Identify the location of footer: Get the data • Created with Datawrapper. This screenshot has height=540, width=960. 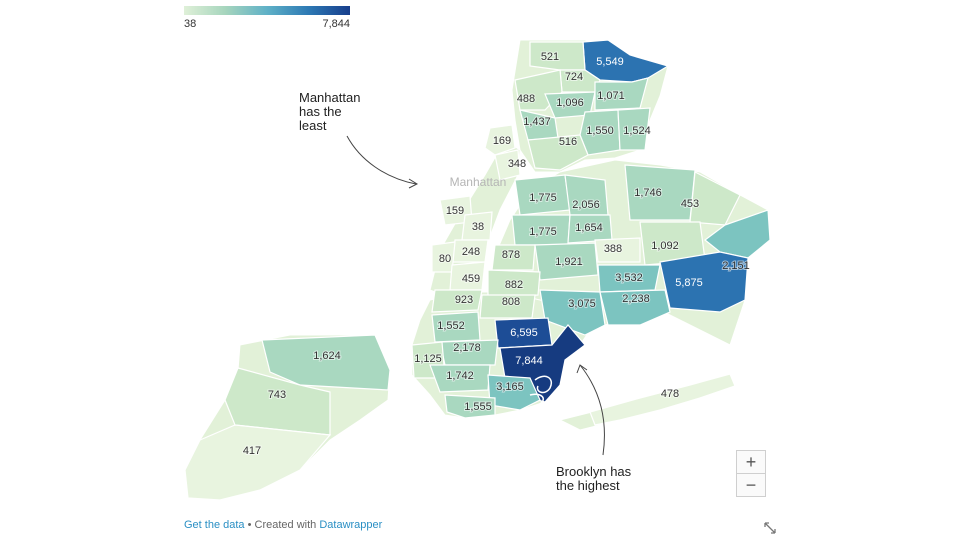
(283, 525).